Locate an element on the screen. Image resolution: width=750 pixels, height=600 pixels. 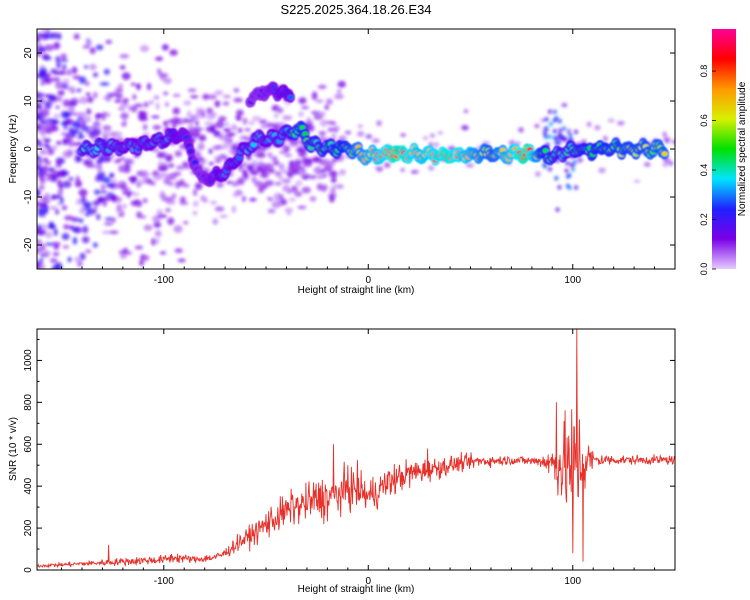
colorbar-tick-label: 0.0 is located at coordinates (704, 269).